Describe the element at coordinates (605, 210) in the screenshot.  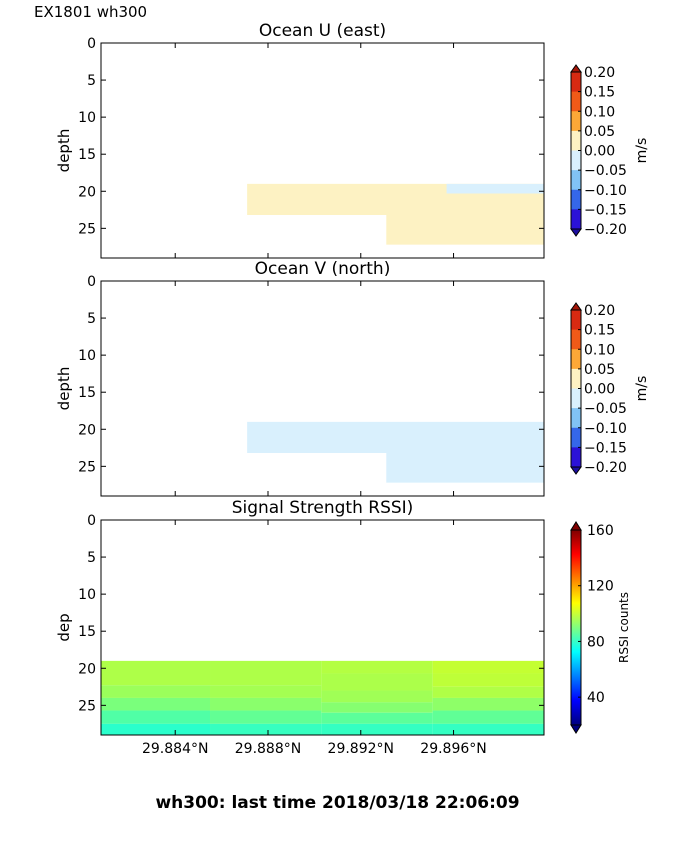
I see `colorbar-tick-label: −0.15` at that location.